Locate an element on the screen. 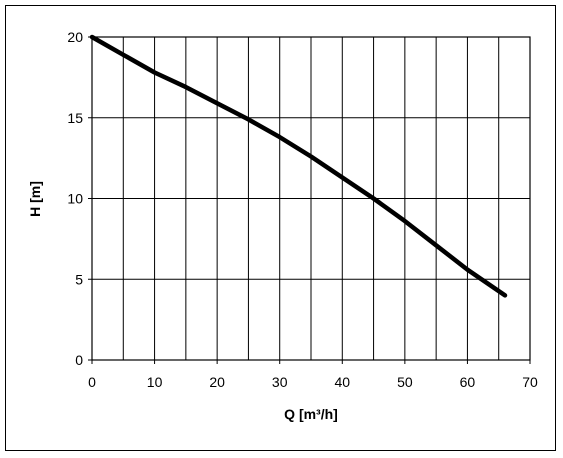 The width and height of the screenshot is (563, 458). y-tick-label: 5 is located at coordinates (79, 279).